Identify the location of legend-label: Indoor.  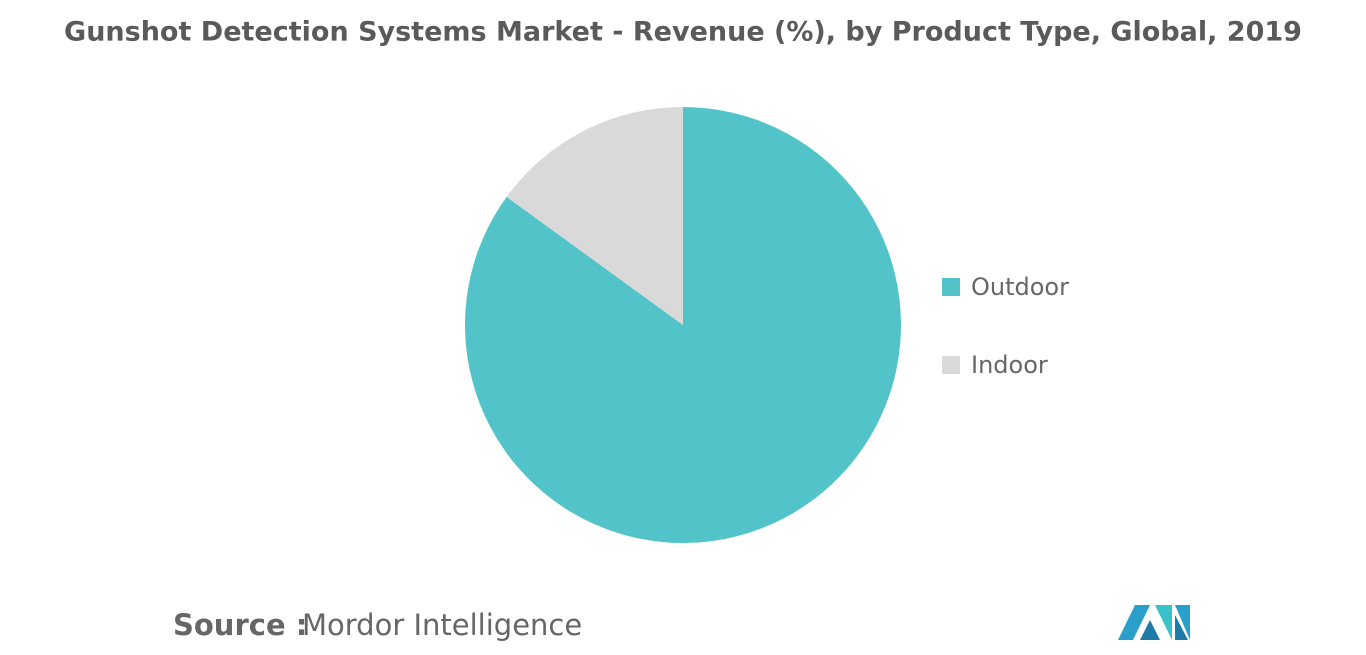
(1009, 365).